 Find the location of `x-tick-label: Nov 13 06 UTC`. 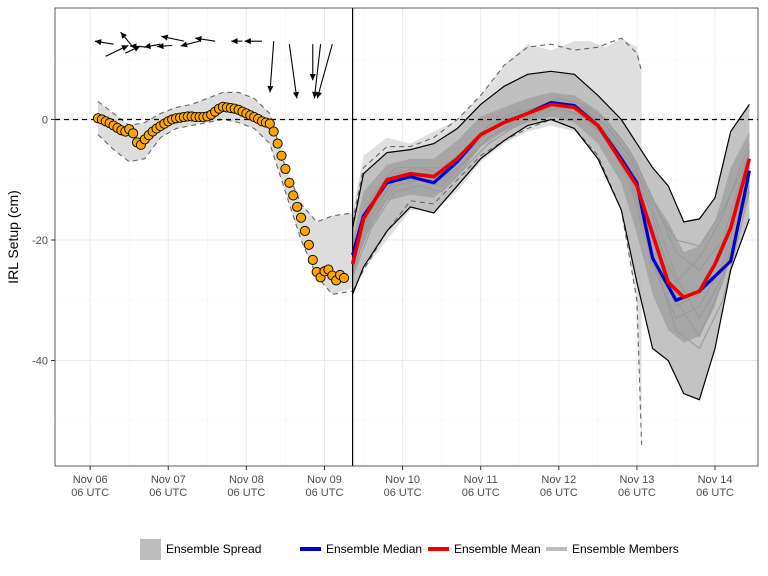

x-tick-label: Nov 13 06 UTC is located at coordinates (637, 486).